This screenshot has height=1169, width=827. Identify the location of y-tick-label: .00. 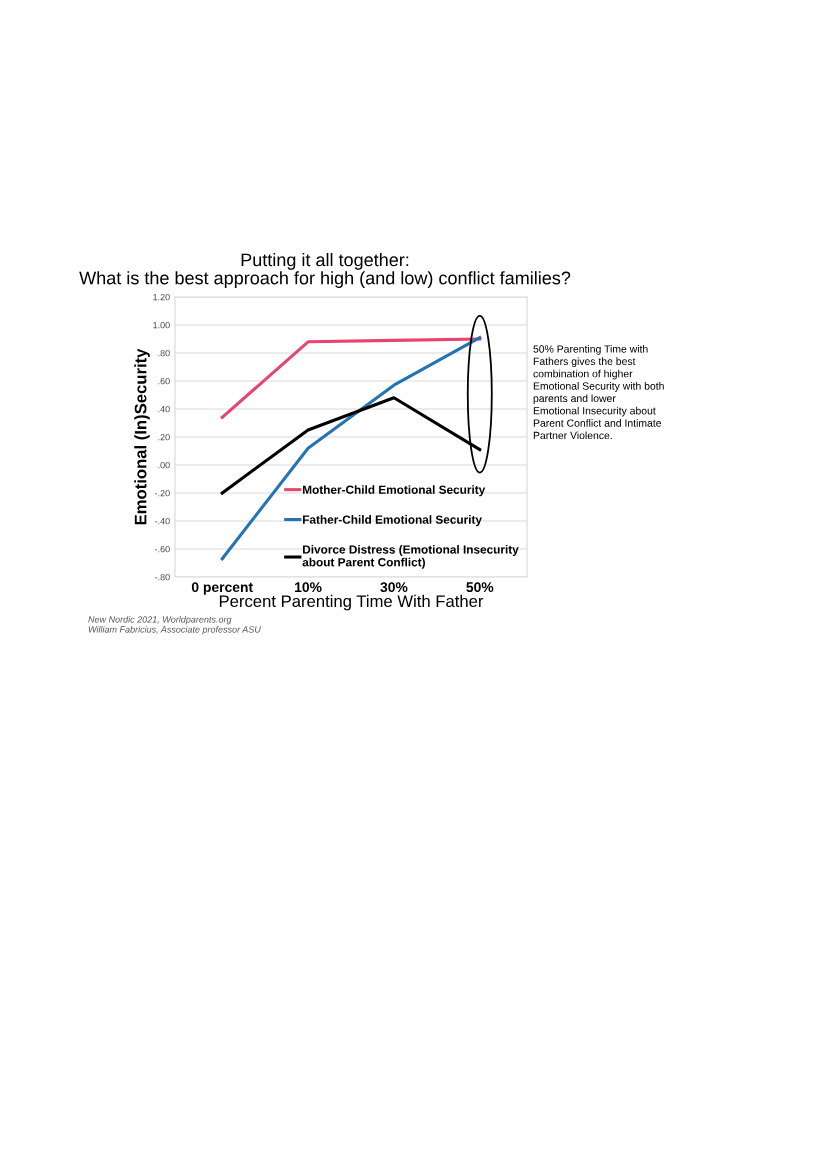
(164, 465).